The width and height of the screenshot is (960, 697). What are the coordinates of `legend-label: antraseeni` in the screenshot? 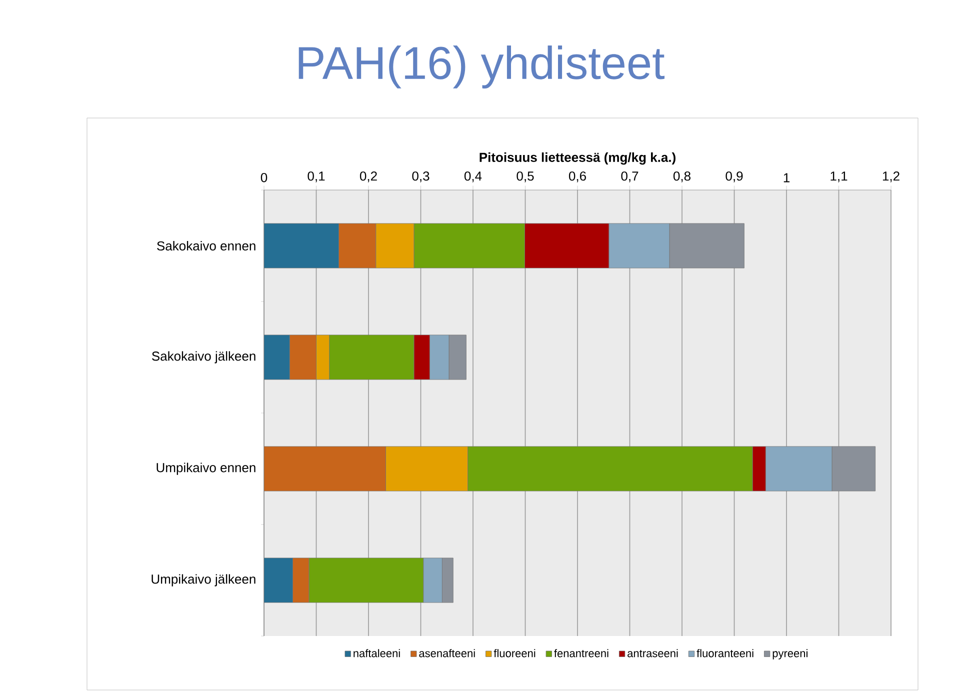 It's located at (653, 653).